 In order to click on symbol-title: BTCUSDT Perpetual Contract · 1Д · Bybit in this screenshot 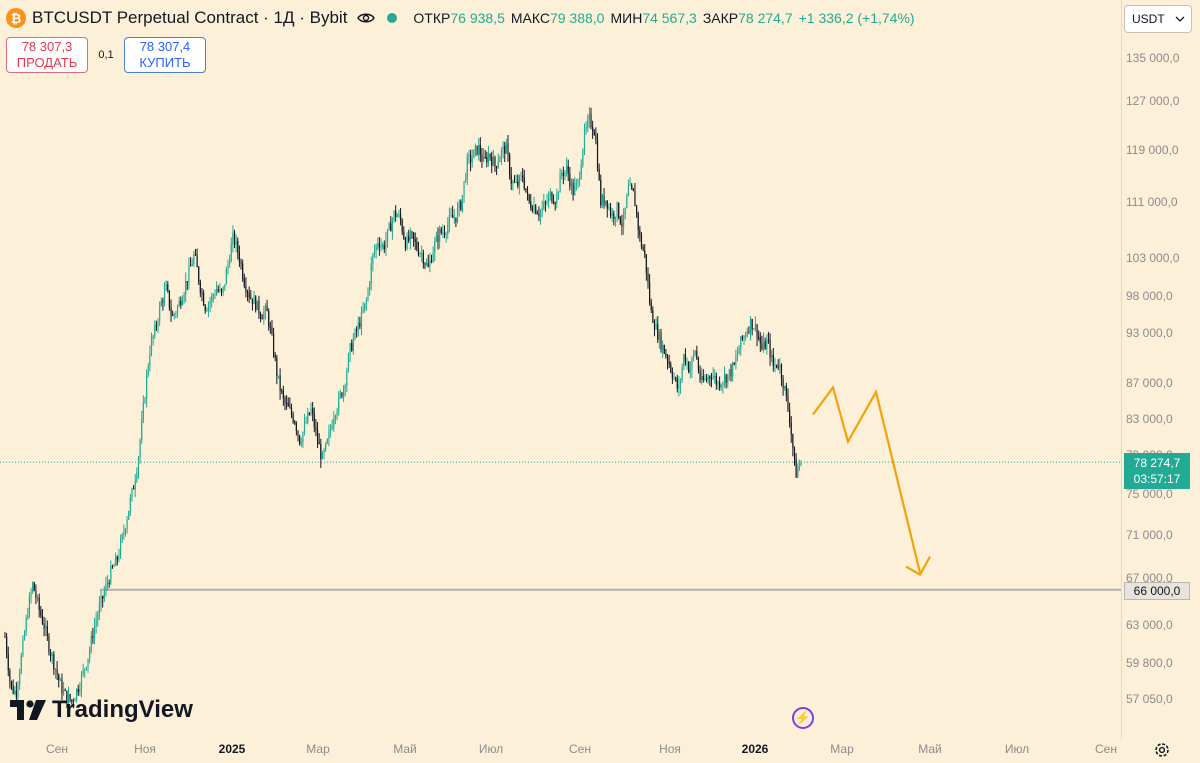, I will do `click(190, 17)`.